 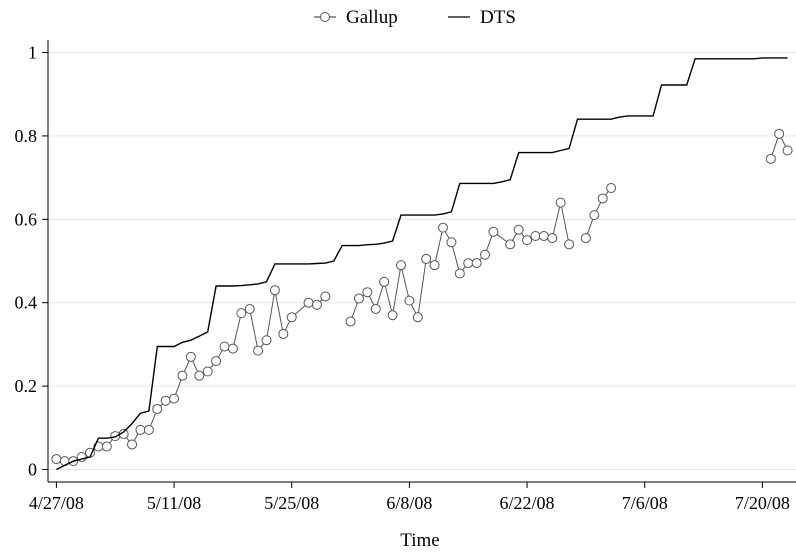 I want to click on x-tick-label: 7/6/08, so click(x=645, y=503).